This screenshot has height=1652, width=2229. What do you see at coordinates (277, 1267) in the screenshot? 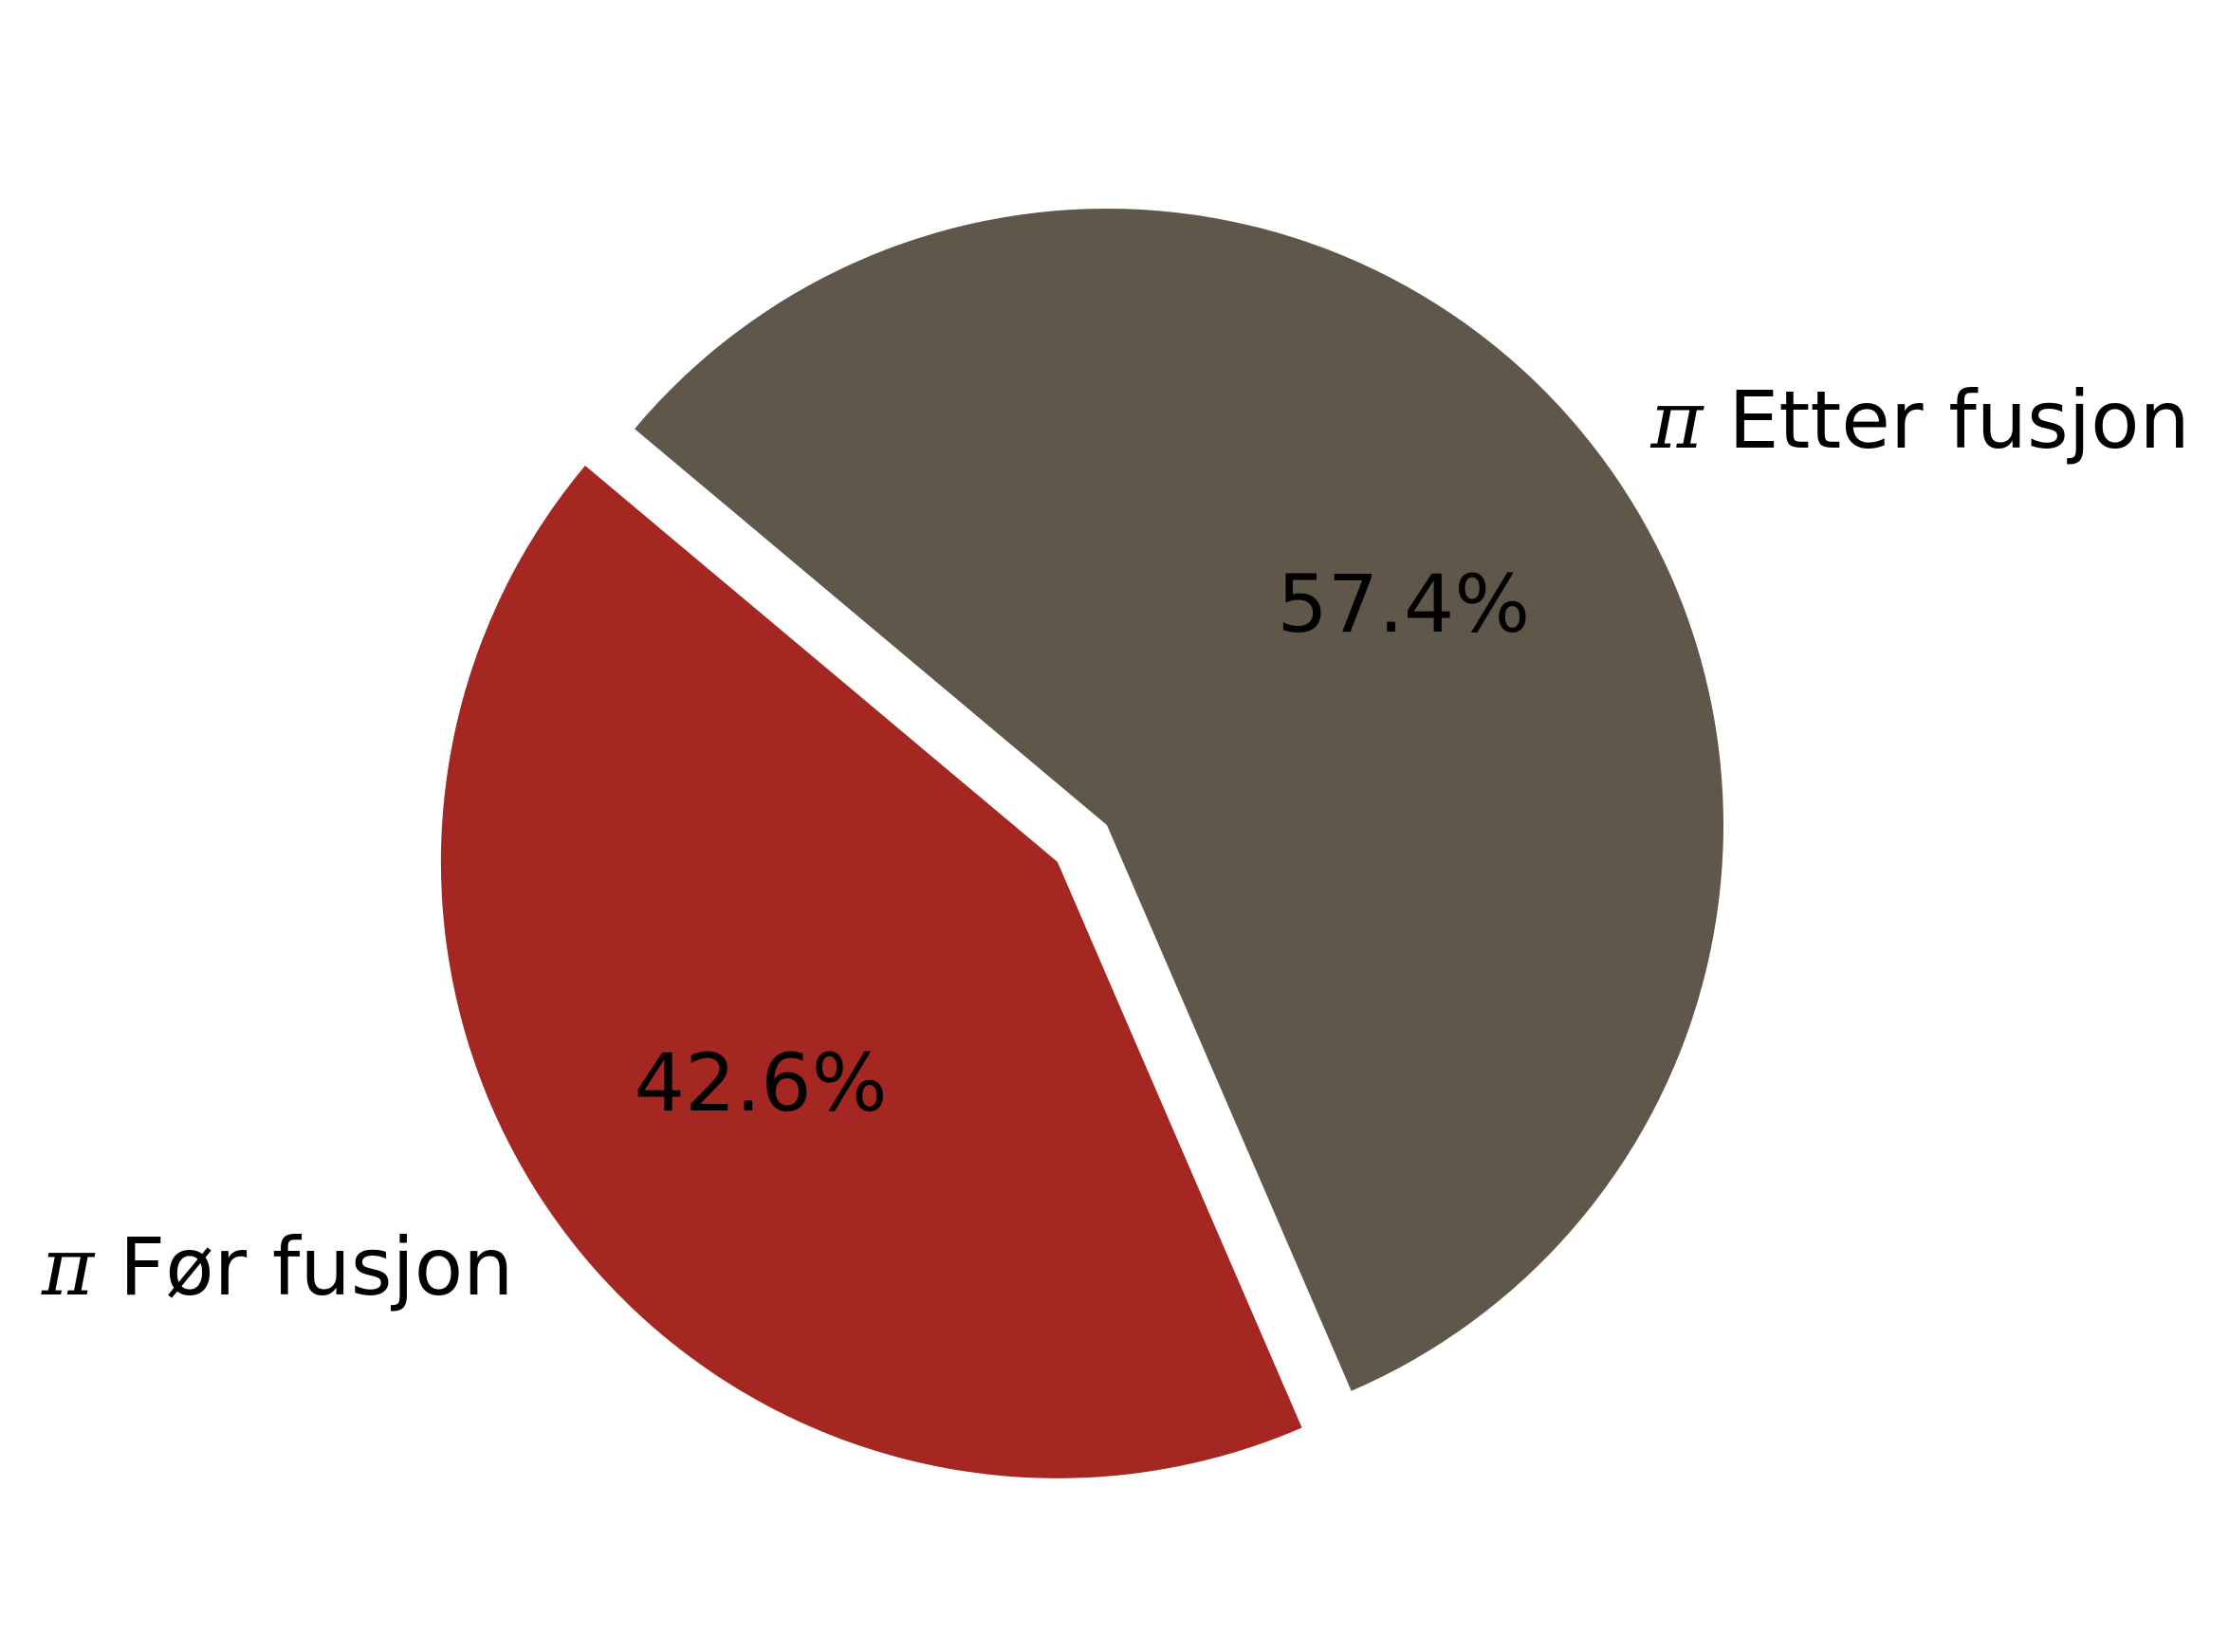
I see `pie-category-label-1: π Før fusjon` at bounding box center [277, 1267].